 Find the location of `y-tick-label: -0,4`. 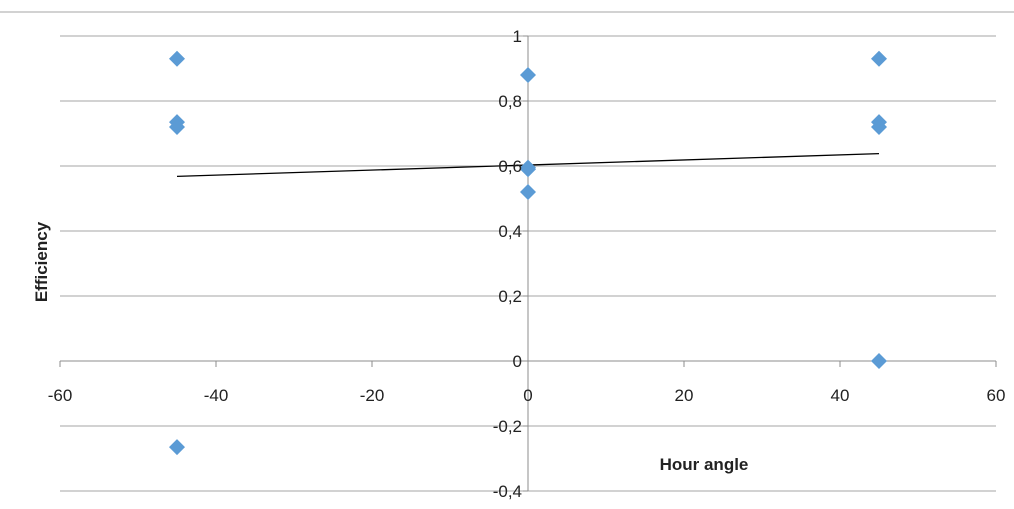

y-tick-label: -0,4 is located at coordinates (507, 491).